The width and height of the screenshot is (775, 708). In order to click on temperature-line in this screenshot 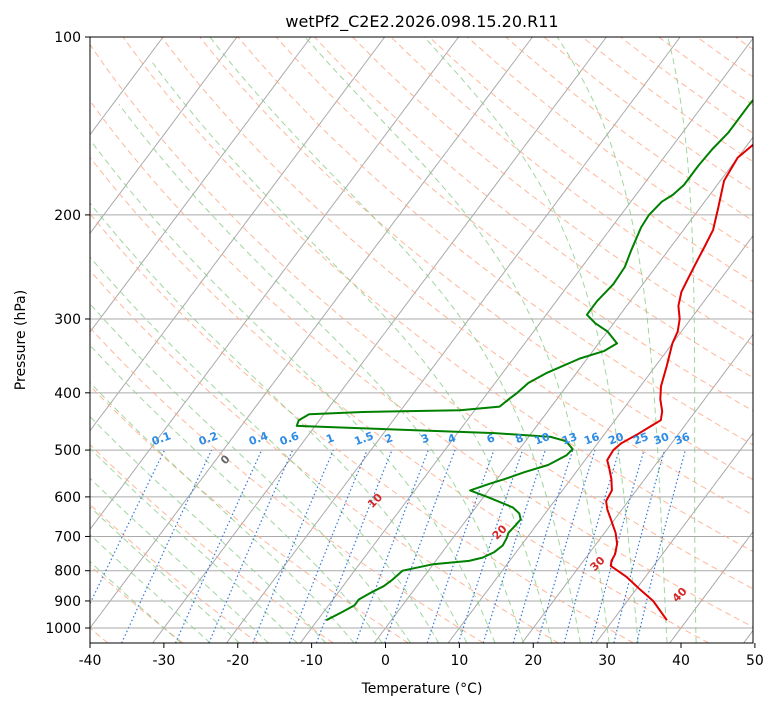, I will do `click(679, 382)`.